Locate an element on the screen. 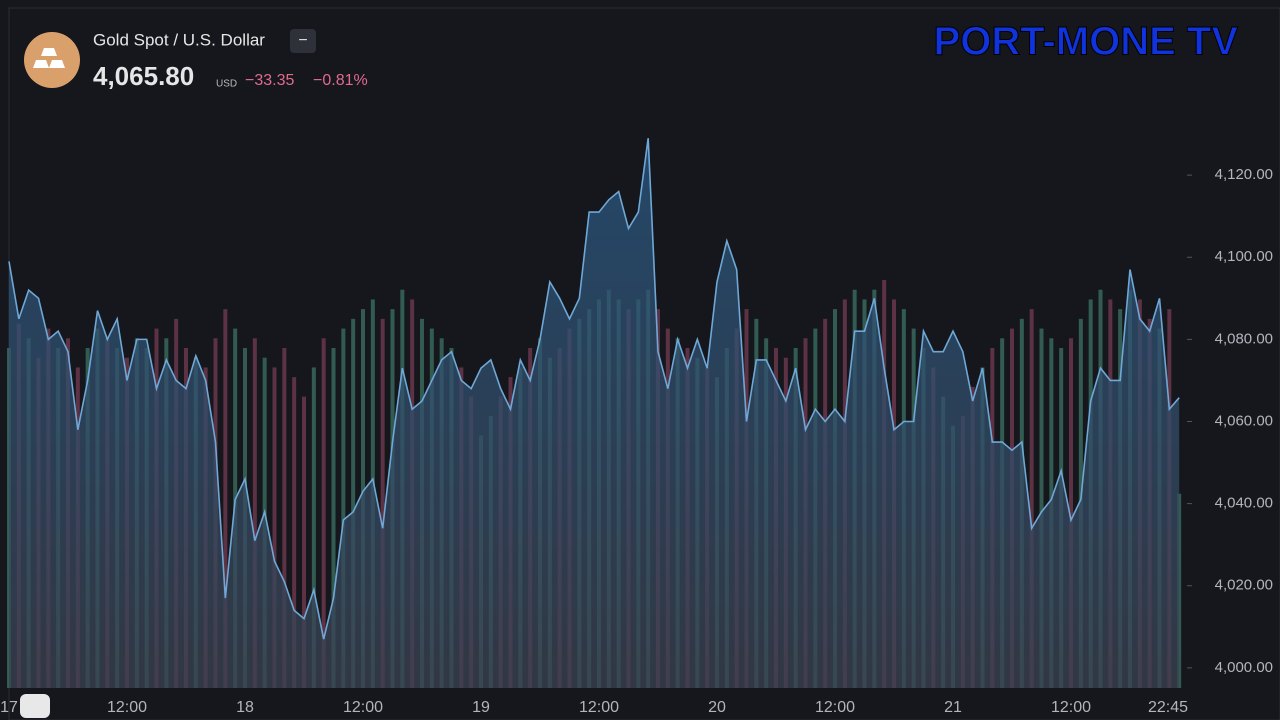 This screenshot has height=720, width=1280. symbol-name: Gold Spot / U.S. Dollar is located at coordinates (179, 39).